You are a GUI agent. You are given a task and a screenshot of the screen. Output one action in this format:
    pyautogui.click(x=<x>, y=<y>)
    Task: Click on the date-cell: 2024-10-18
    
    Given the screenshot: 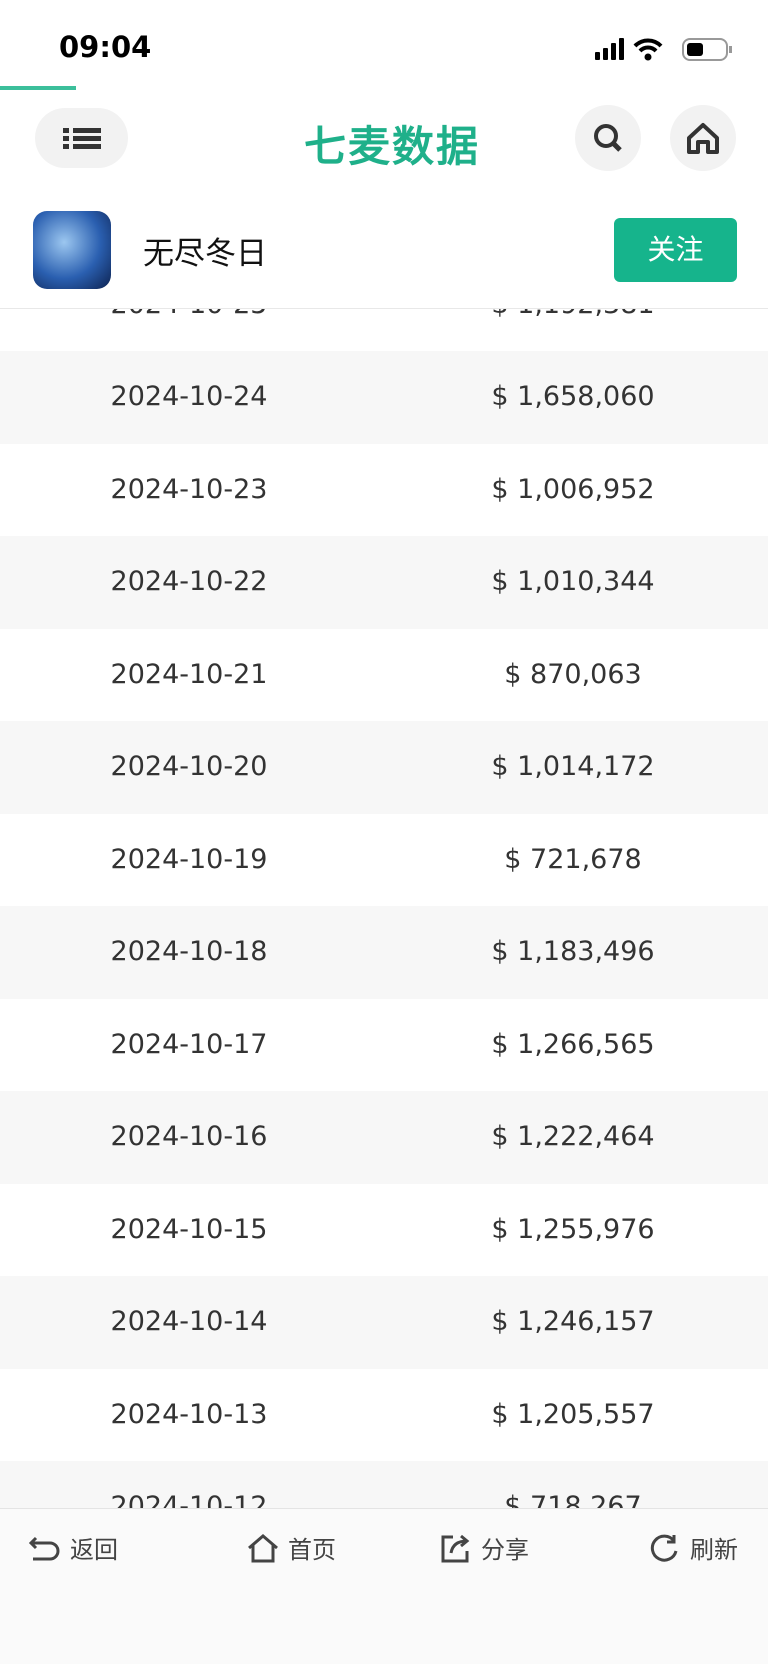 What is the action you would take?
    pyautogui.click(x=189, y=951)
    